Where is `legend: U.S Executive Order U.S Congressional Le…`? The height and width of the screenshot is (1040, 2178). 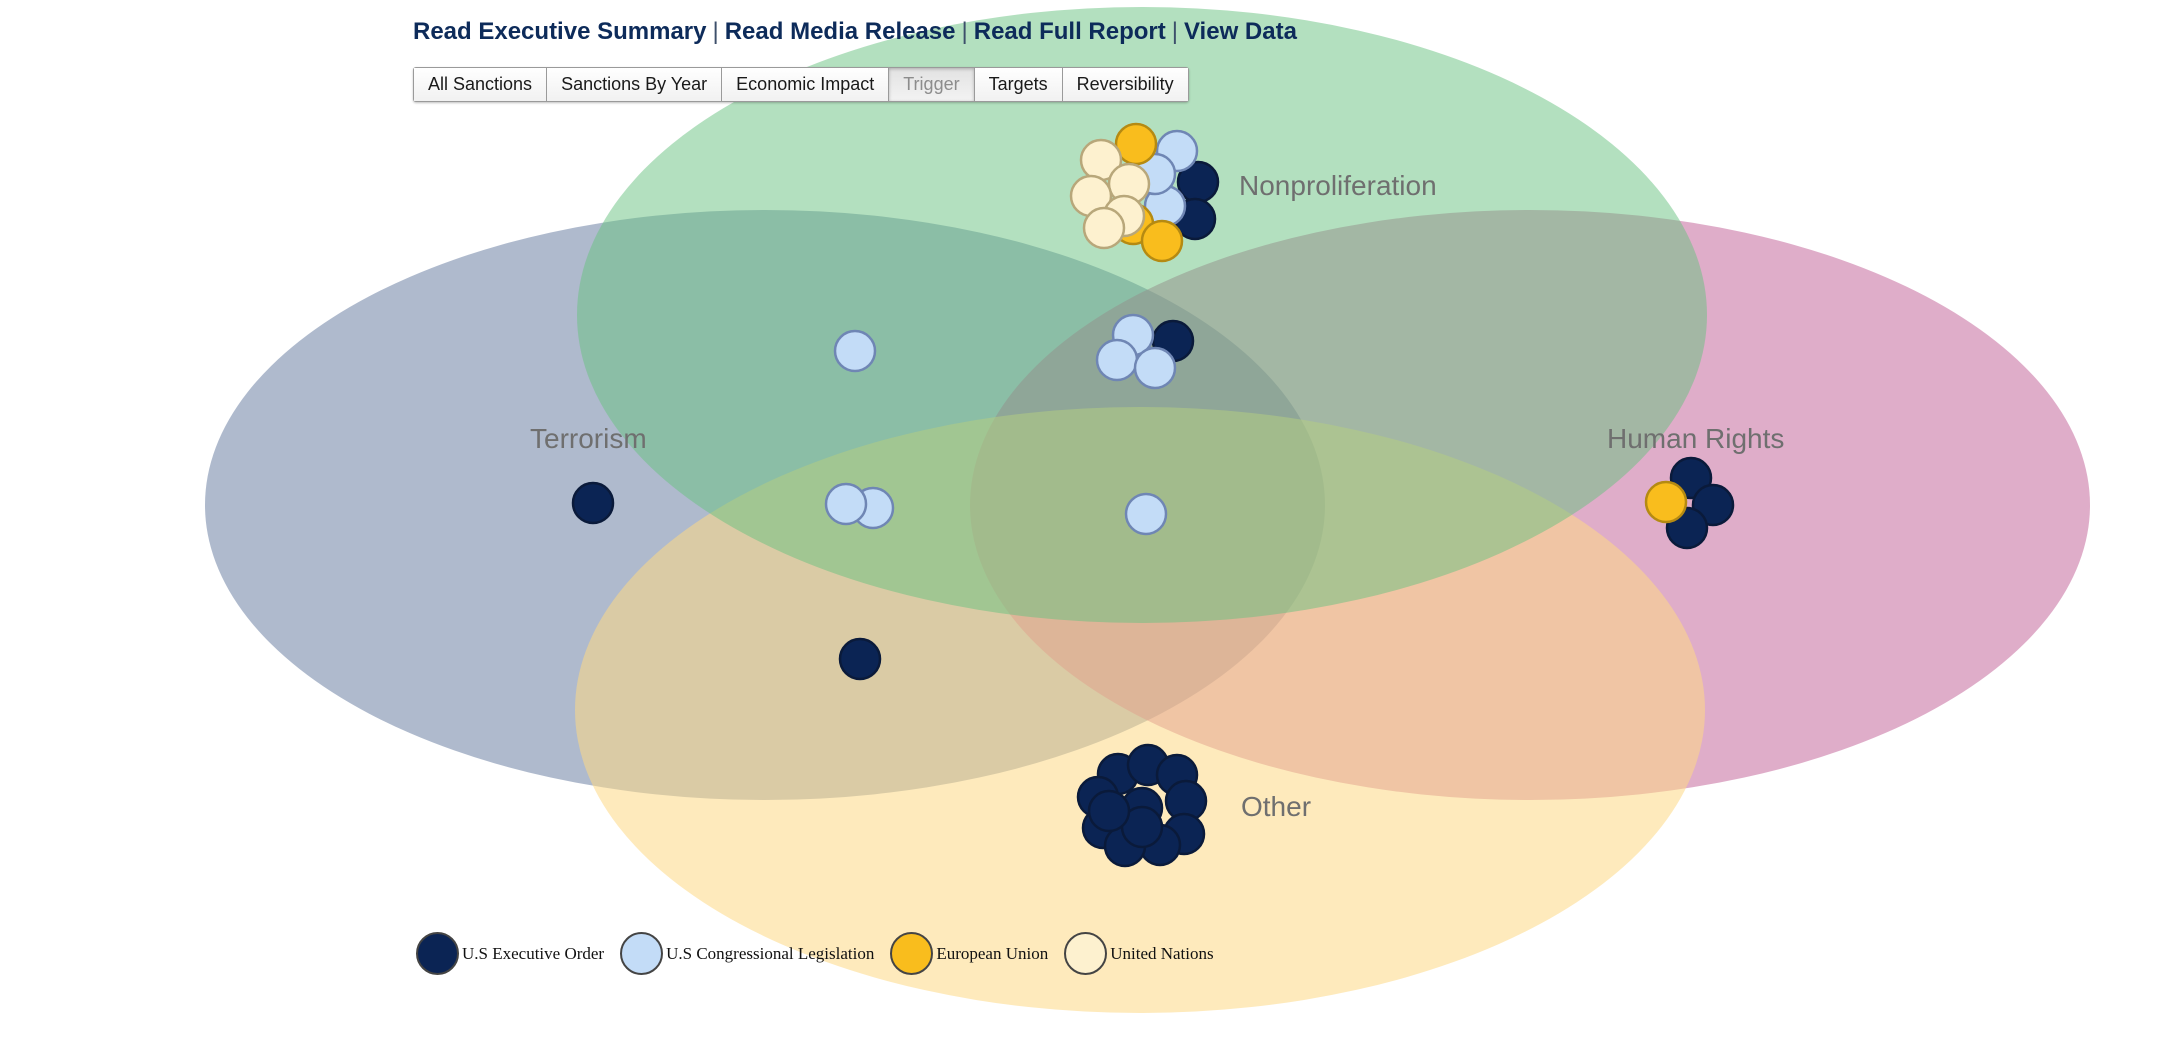 legend: U.S Executive Order U.S Congressional Le… is located at coordinates (823, 953).